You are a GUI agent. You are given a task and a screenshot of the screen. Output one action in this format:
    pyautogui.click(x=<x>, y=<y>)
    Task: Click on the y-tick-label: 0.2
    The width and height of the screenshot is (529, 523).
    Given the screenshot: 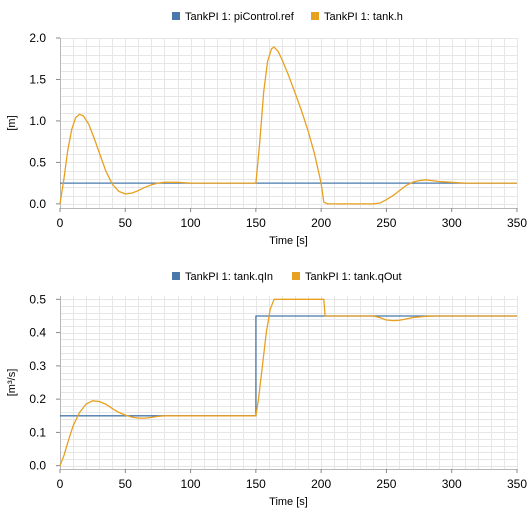 What is the action you would take?
    pyautogui.click(x=37, y=399)
    